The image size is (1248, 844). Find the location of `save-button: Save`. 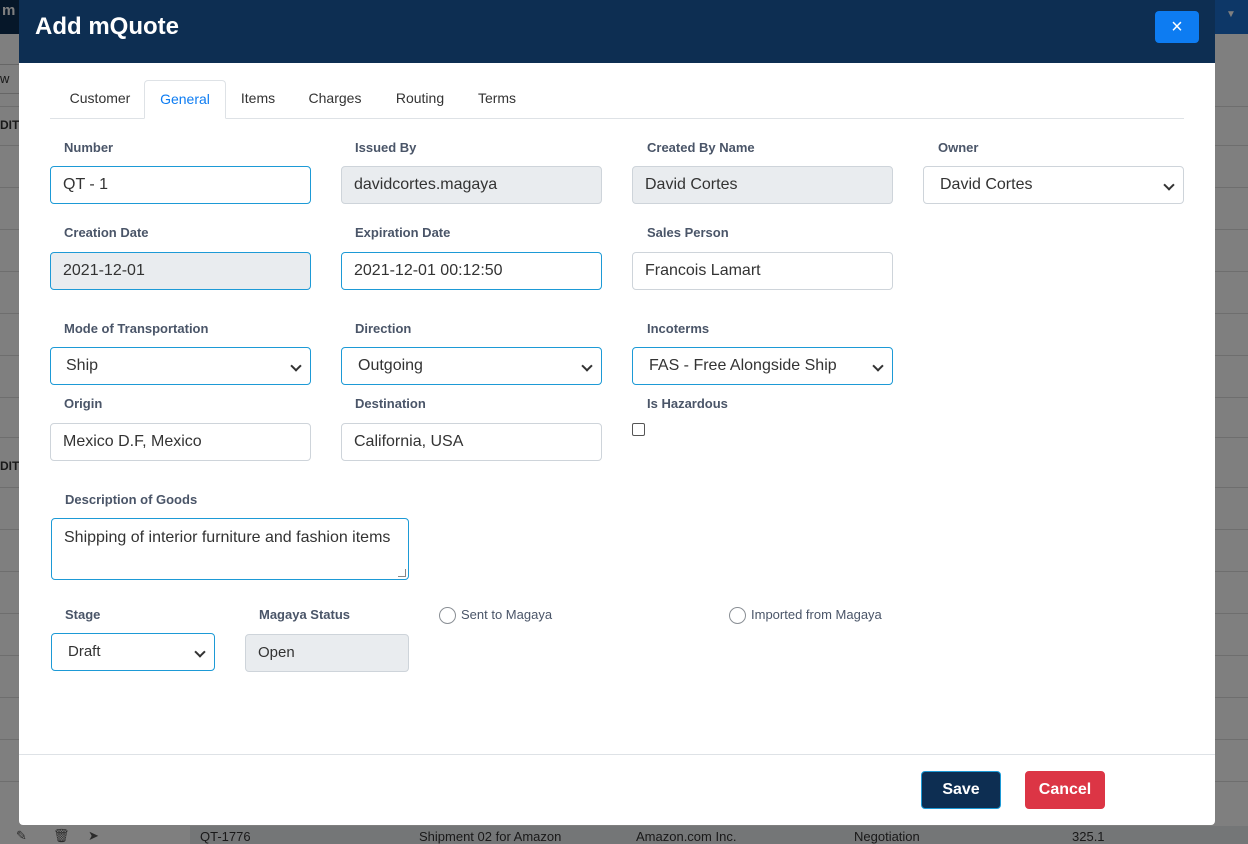

save-button: Save is located at coordinates (961, 790).